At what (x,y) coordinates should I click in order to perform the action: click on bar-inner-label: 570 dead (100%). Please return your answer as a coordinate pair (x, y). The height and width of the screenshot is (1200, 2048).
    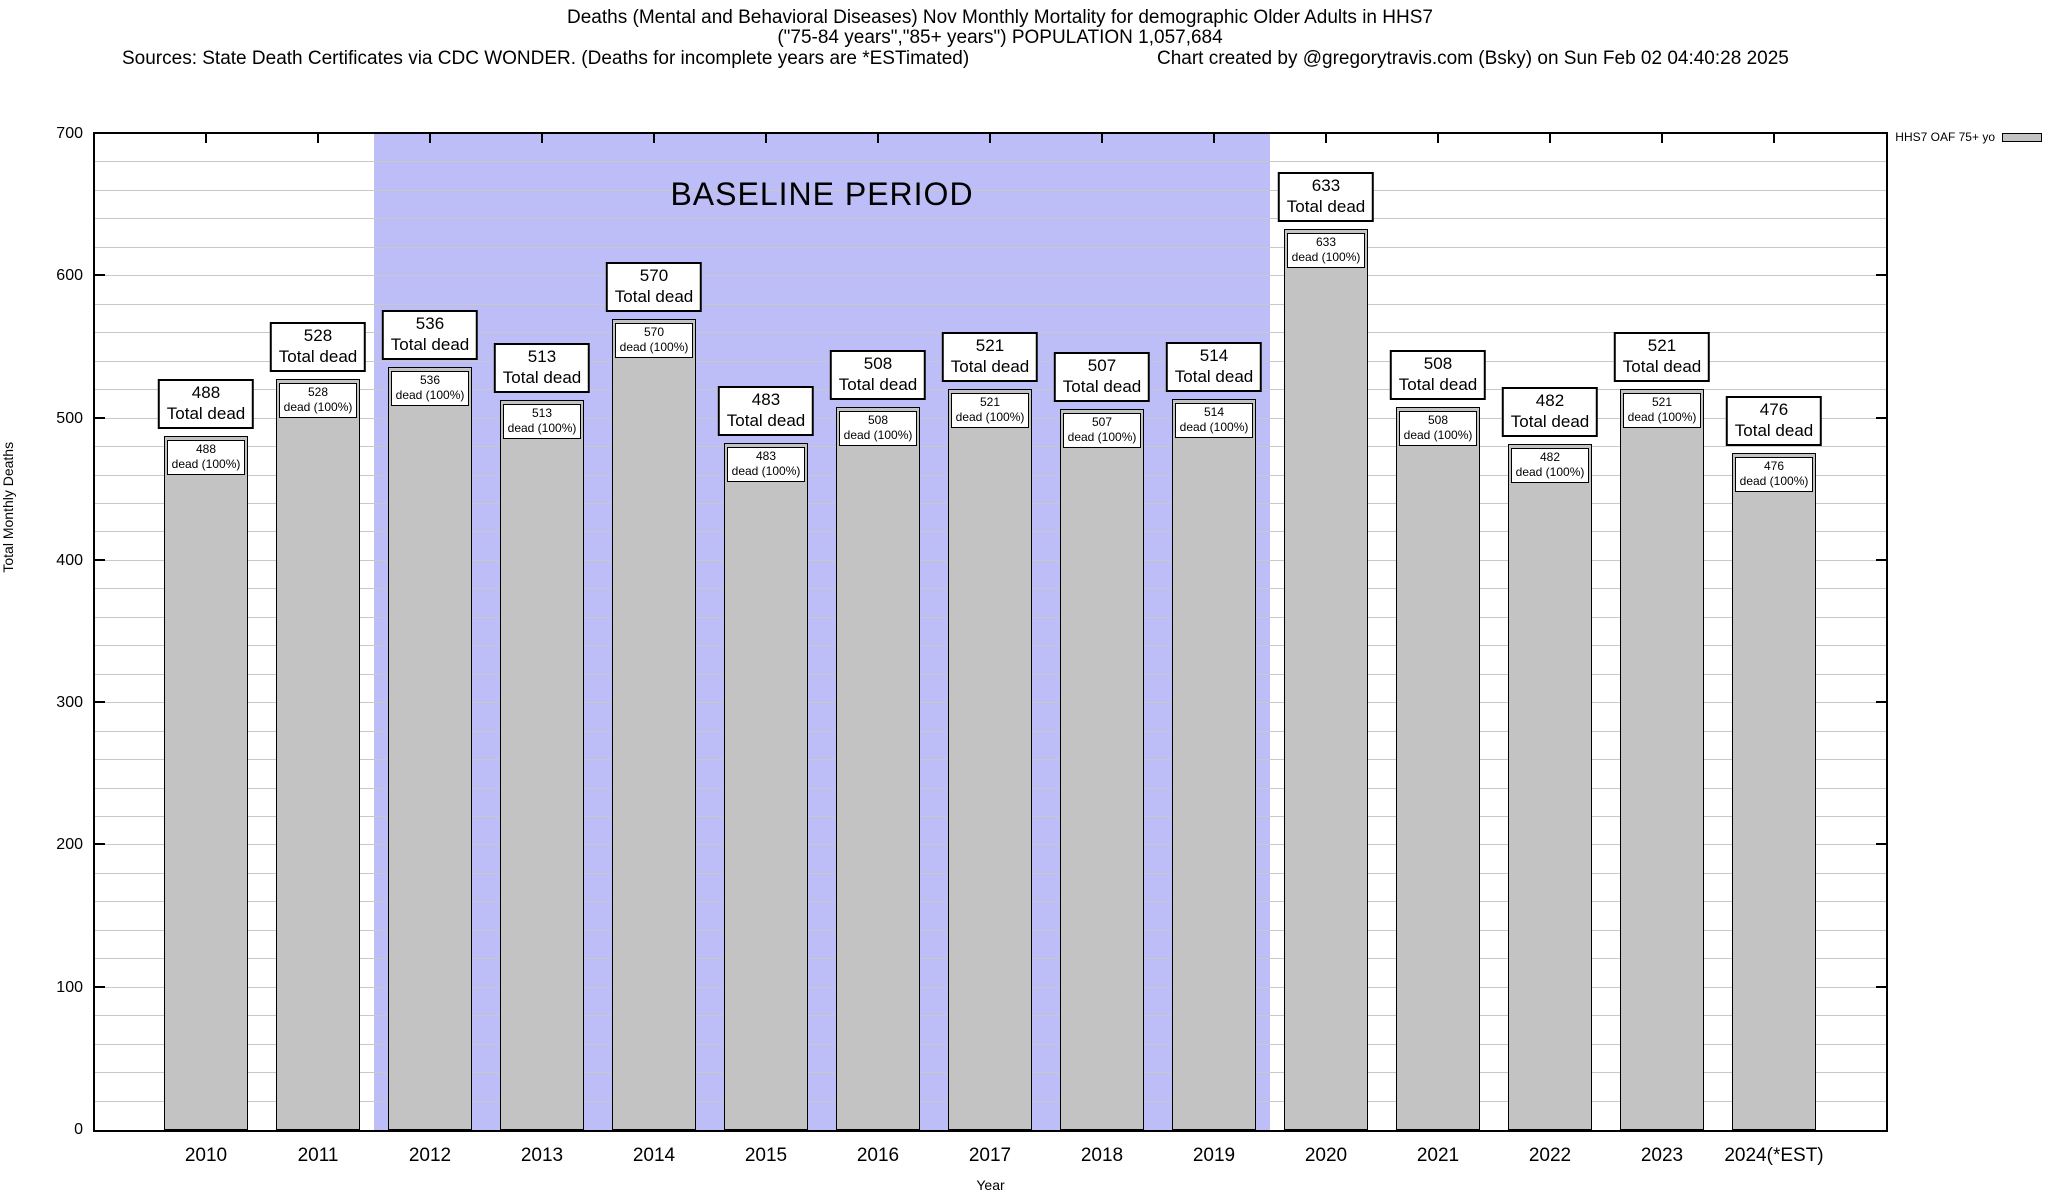
    Looking at the image, I should click on (654, 340).